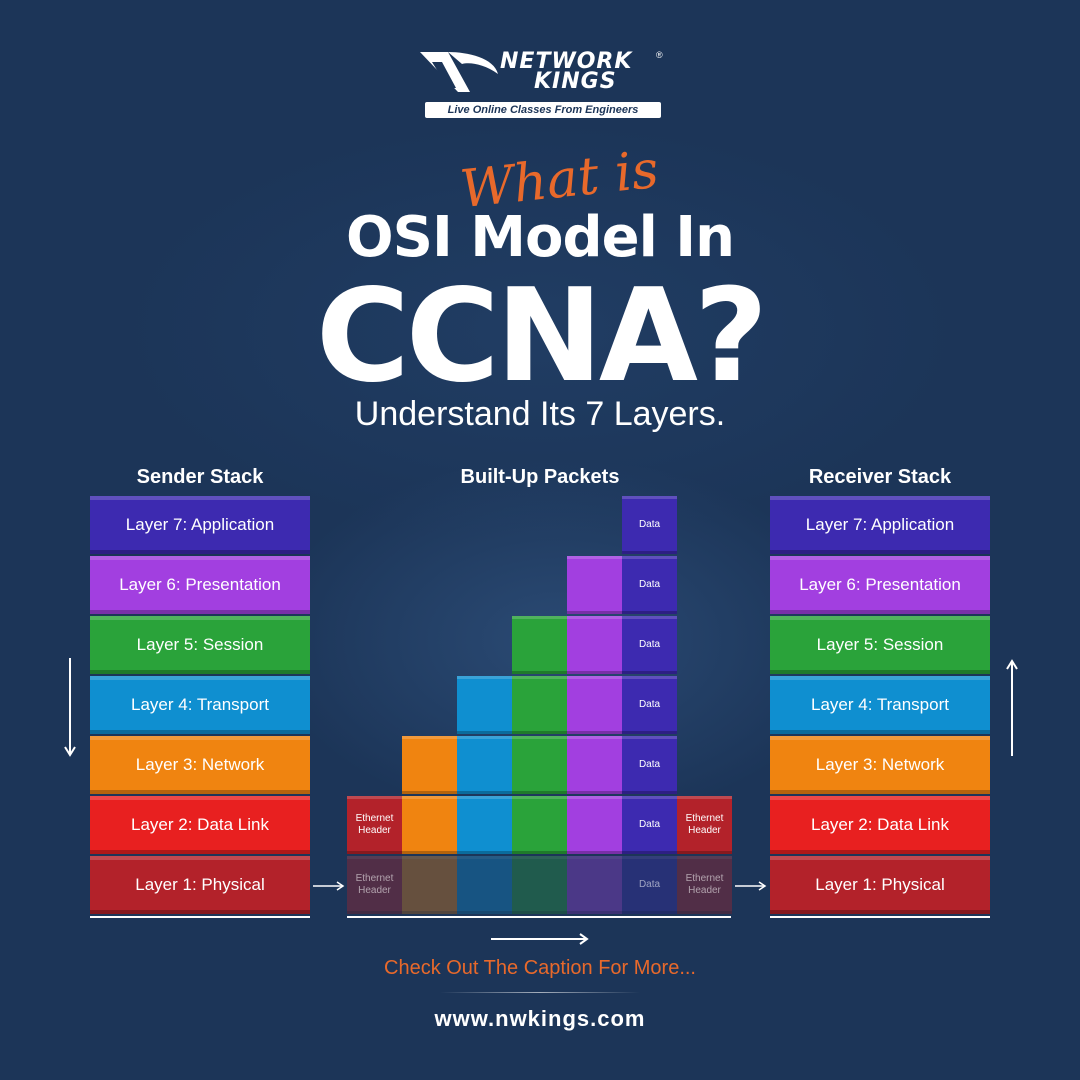  Describe the element at coordinates (540, 1018) in the screenshot. I see `website-link: www.nwkings.com` at that location.